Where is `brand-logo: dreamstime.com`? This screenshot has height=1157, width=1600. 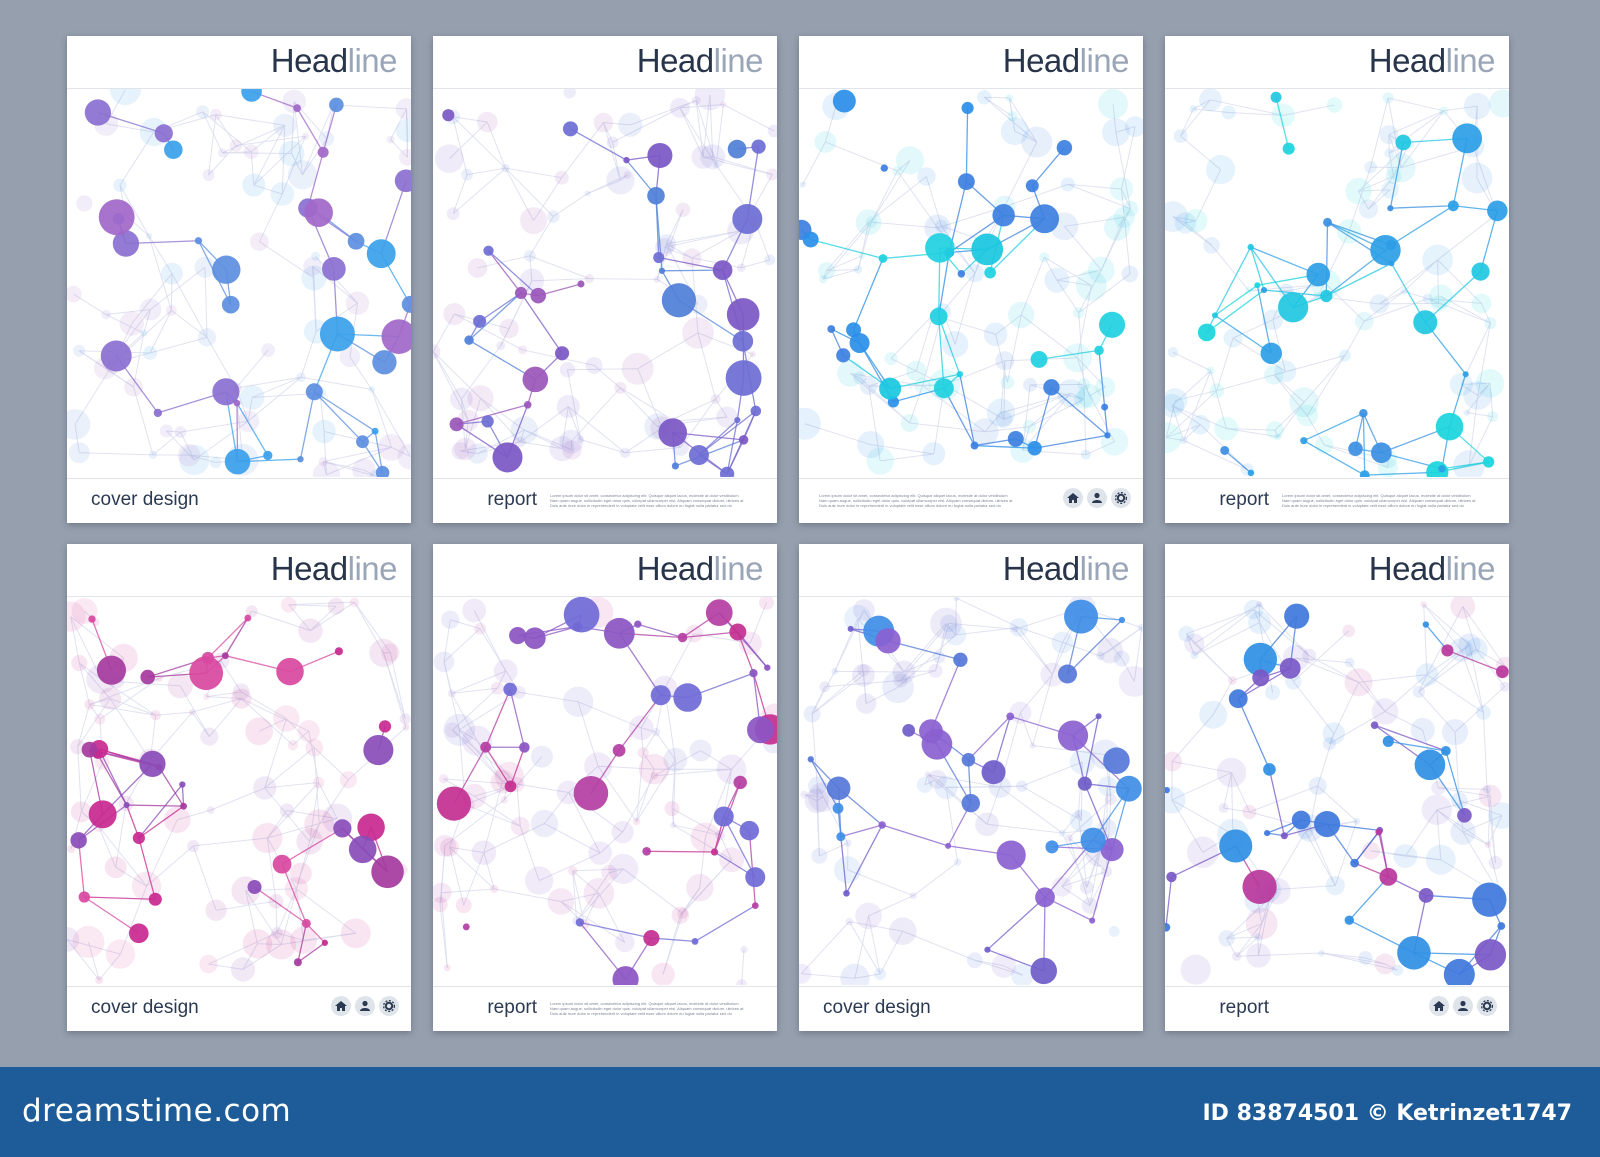
brand-logo: dreamstime.com is located at coordinates (157, 1111).